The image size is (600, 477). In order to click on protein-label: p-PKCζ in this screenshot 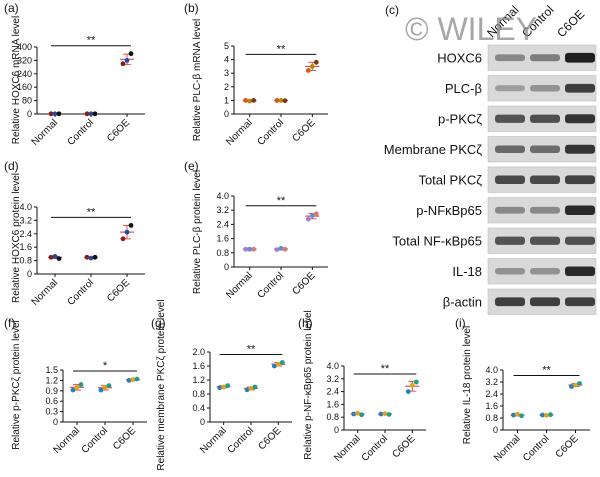, I will do `click(460, 118)`.